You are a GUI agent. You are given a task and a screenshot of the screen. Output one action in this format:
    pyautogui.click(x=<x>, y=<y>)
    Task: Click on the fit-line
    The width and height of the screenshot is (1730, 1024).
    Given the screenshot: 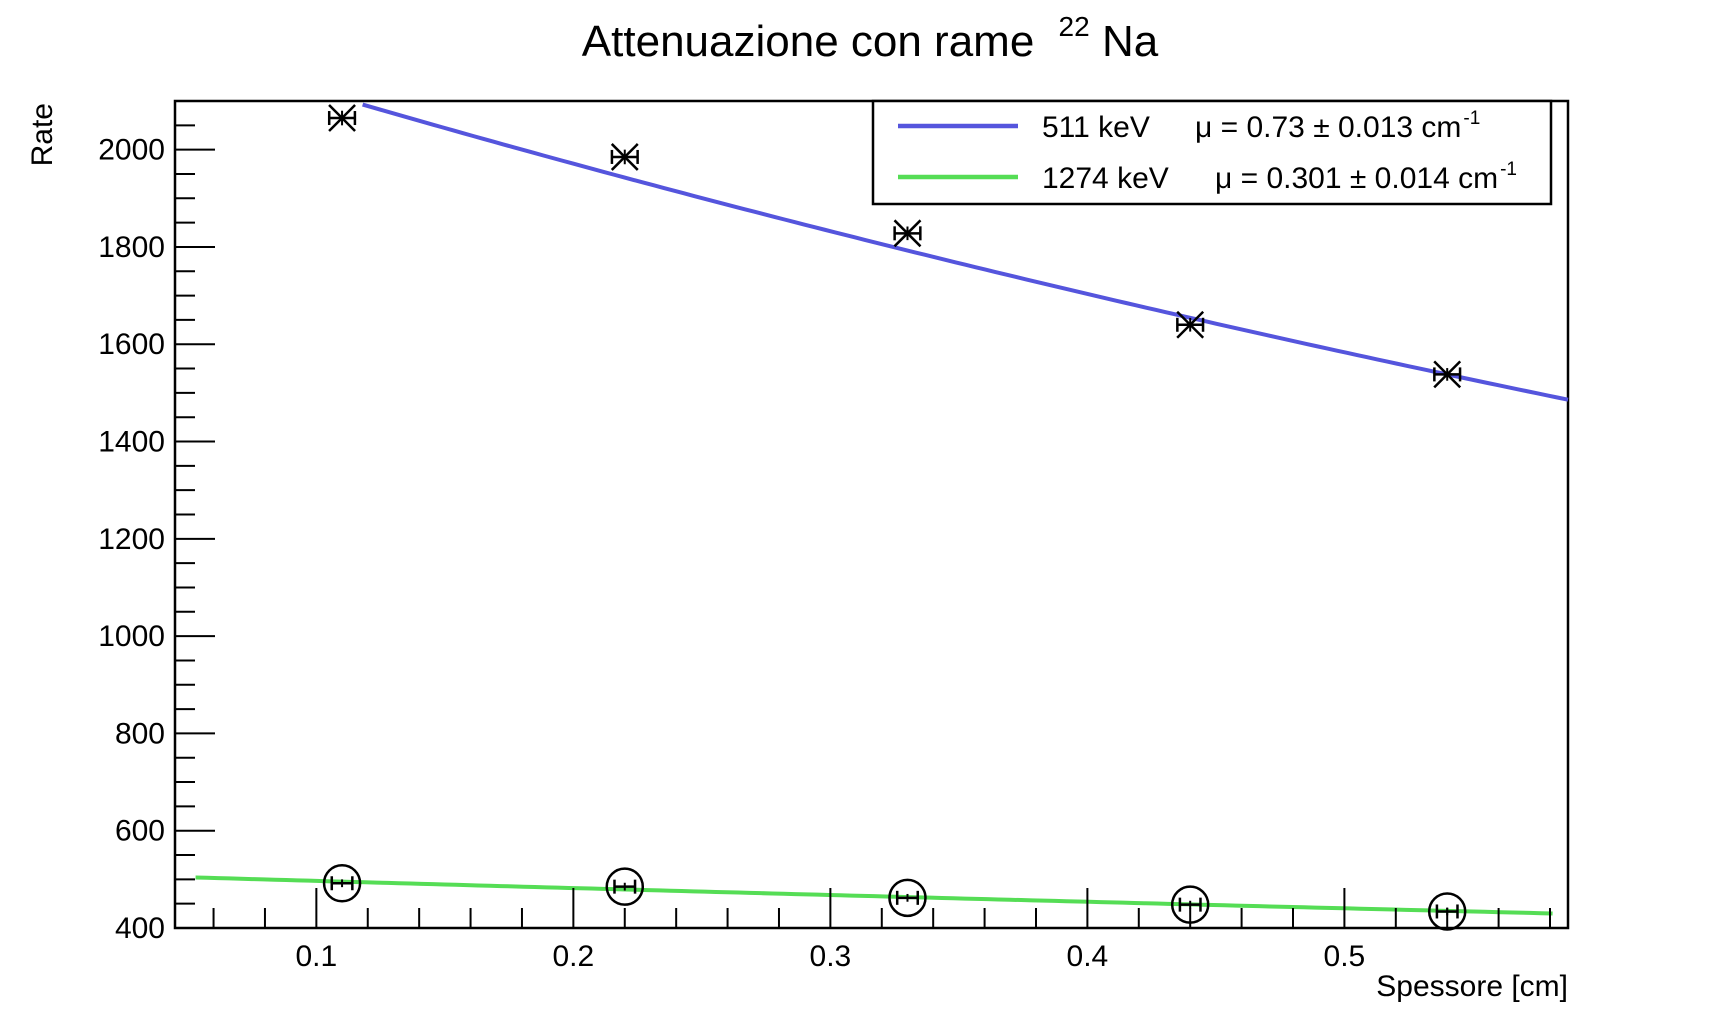 What is the action you would take?
    pyautogui.click(x=874, y=895)
    